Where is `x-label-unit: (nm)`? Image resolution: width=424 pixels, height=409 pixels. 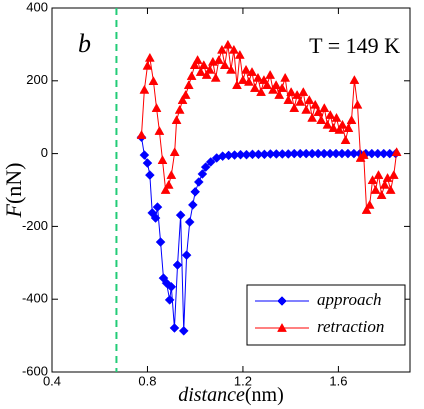 x-label-unit: (nm) is located at coordinates (264, 395).